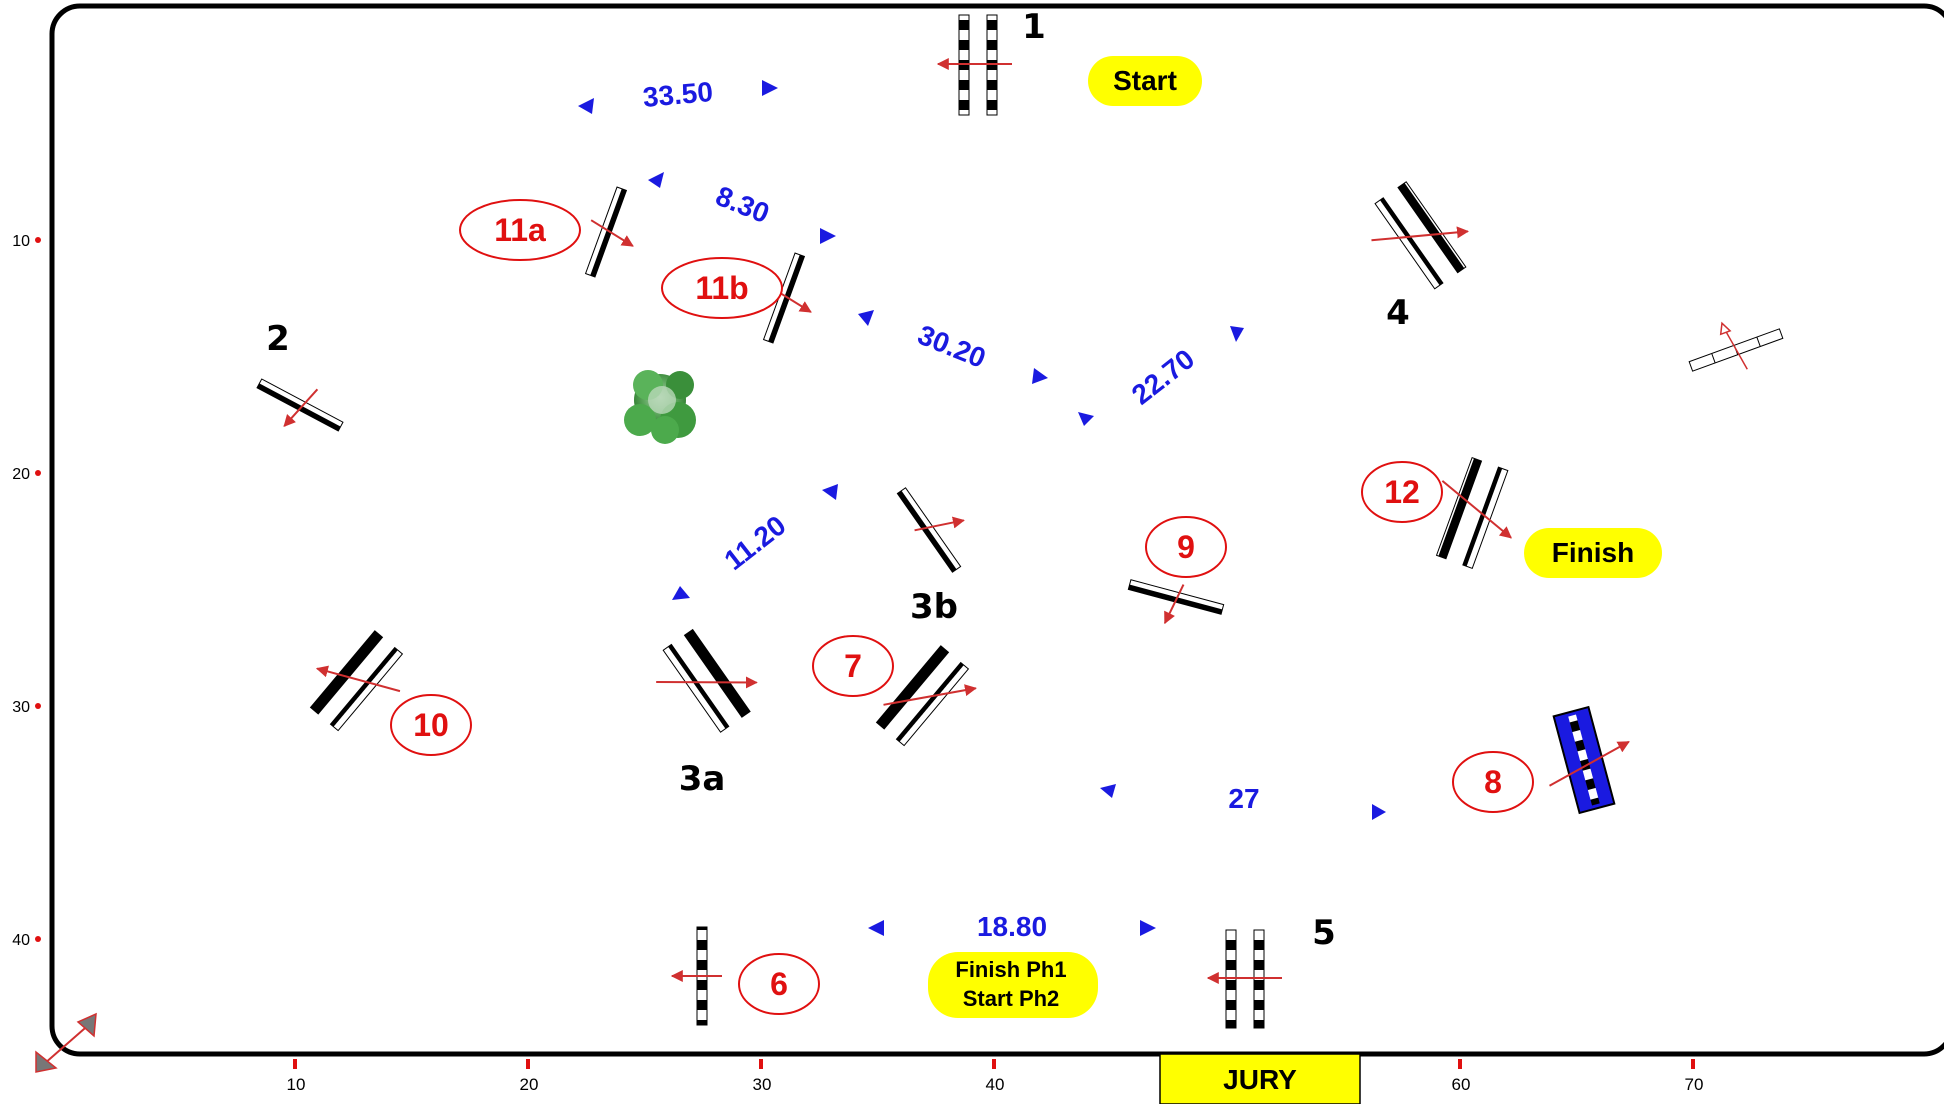 This screenshot has width=1944, height=1104. I want to click on number-11b: 11b, so click(721, 288).